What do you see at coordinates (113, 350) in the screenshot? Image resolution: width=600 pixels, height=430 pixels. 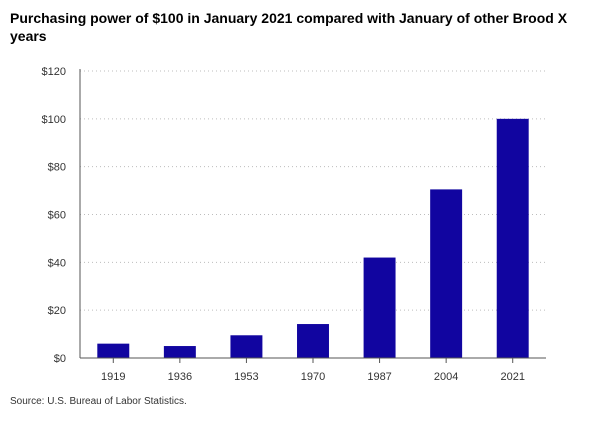 I see `bar-1919` at bounding box center [113, 350].